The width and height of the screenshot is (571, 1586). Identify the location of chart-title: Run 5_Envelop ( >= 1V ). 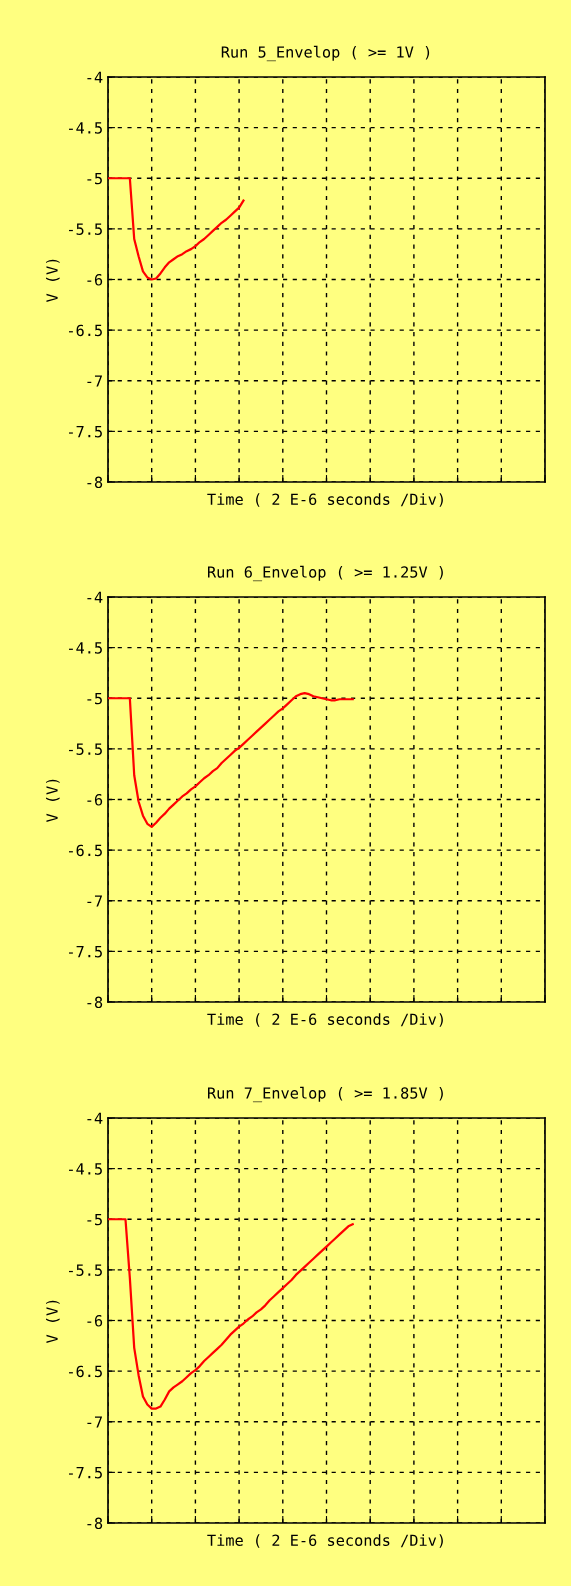
(325, 53).